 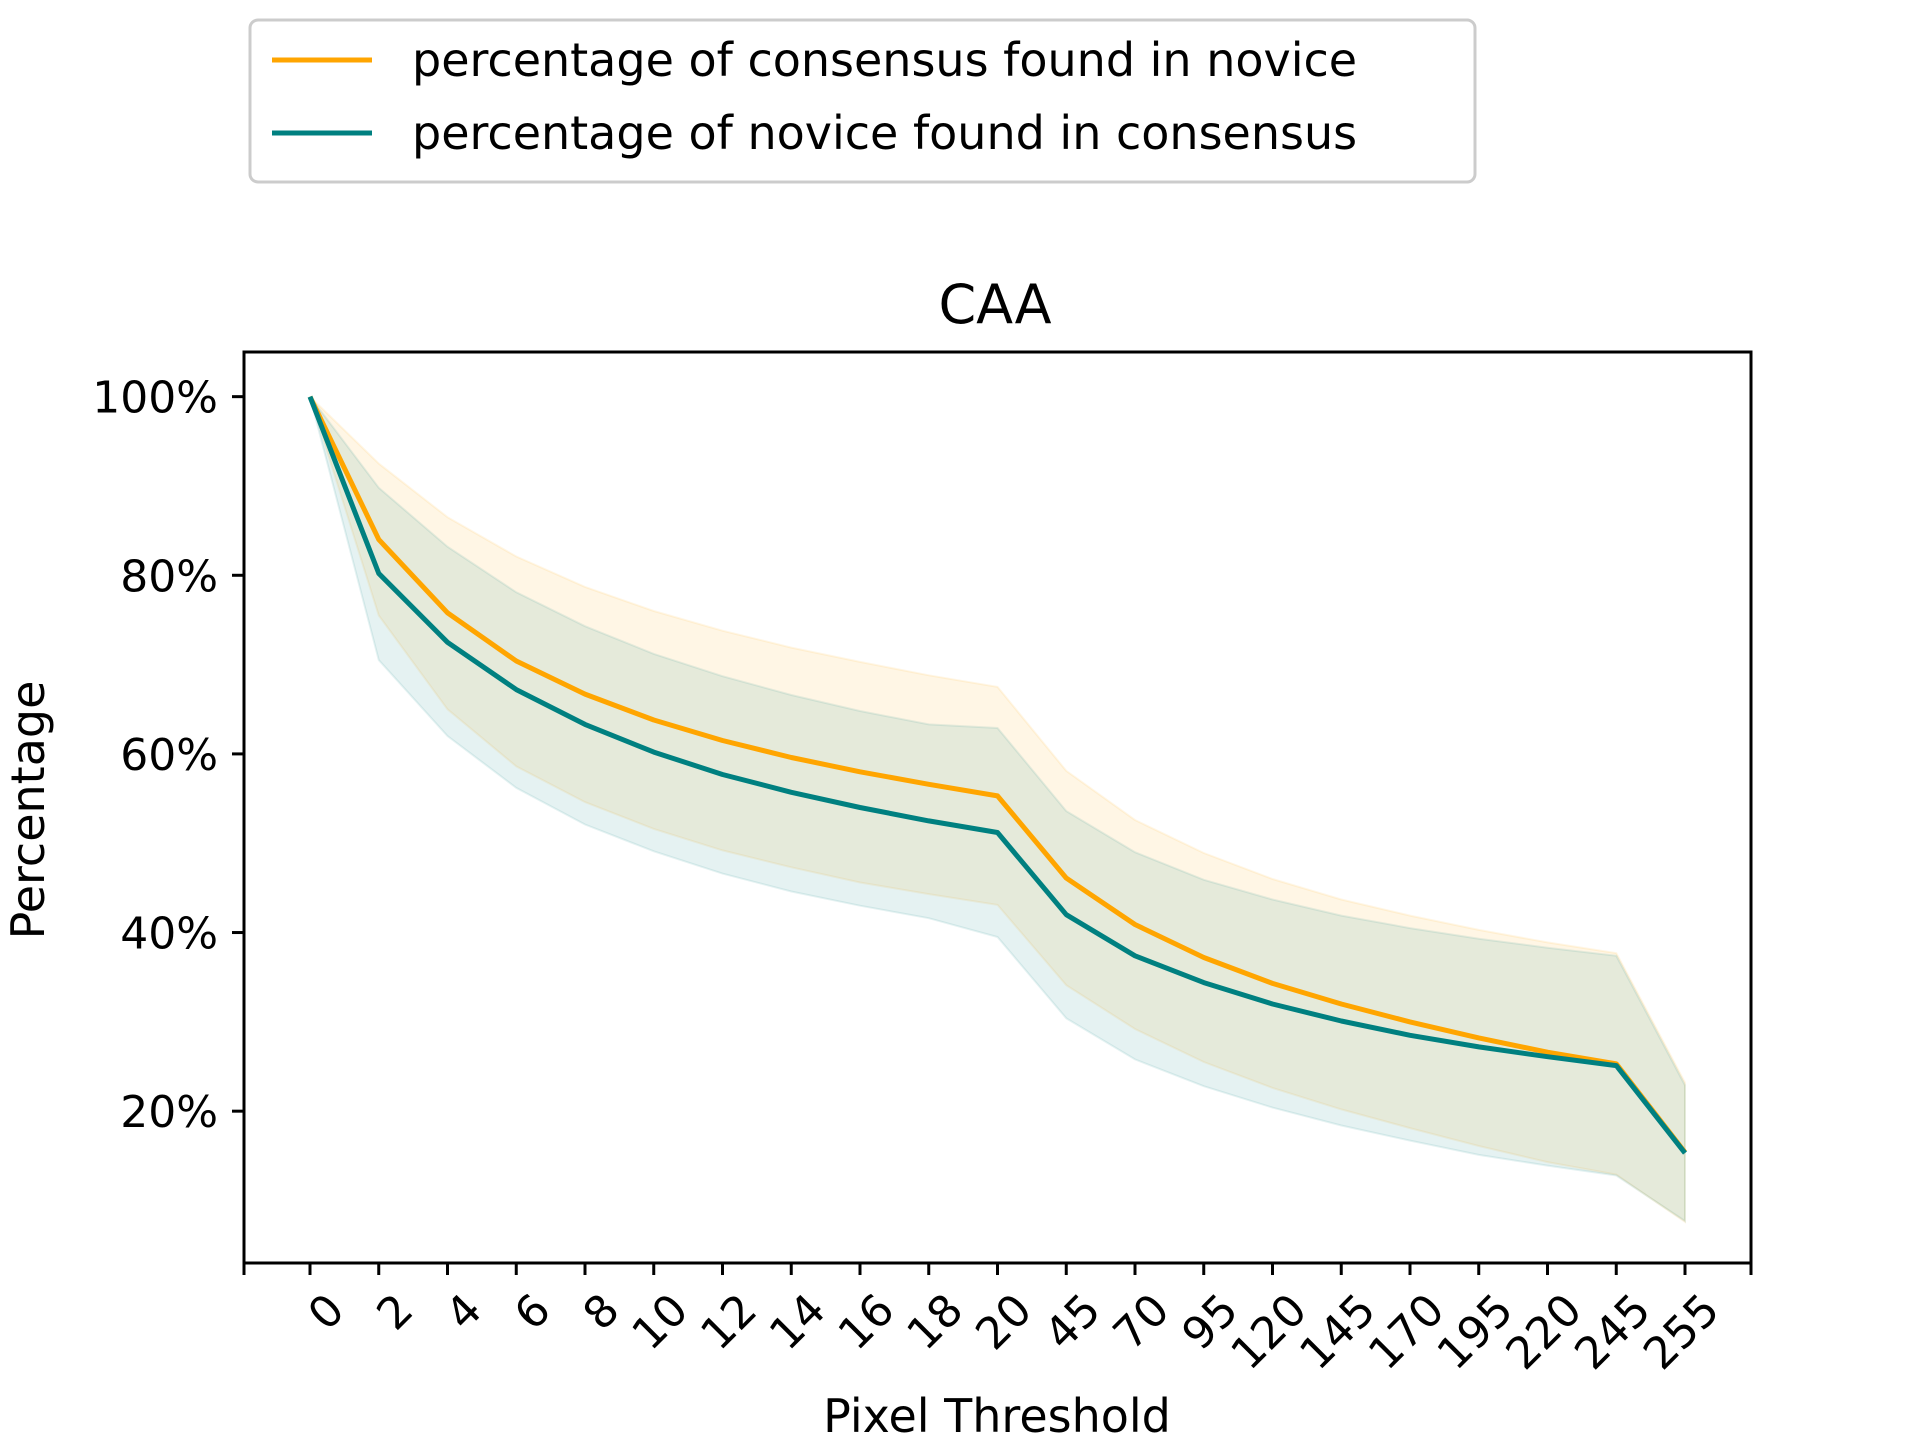 I want to click on x-tick-label: 6, so click(x=533, y=1312).